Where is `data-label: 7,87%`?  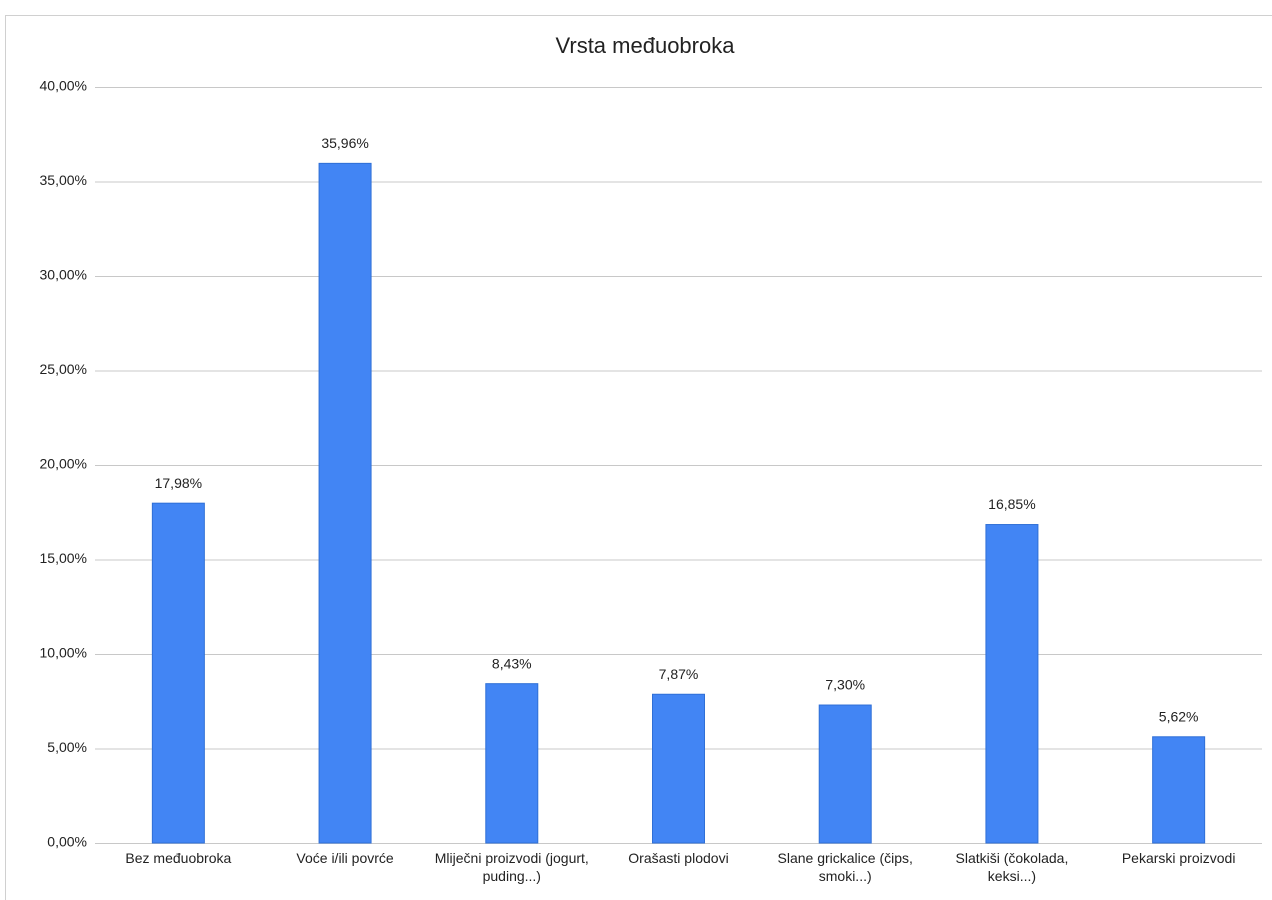 data-label: 7,87% is located at coordinates (679, 674).